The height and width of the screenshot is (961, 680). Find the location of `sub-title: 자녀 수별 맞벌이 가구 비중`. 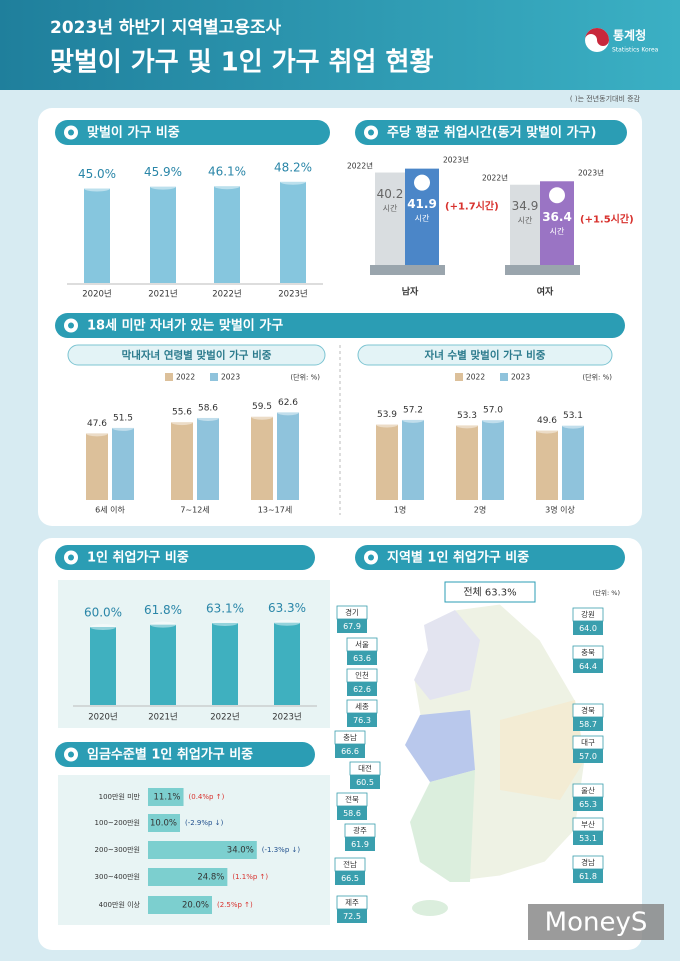

sub-title: 자녀 수별 맞벌이 가구 비중 is located at coordinates (485, 355).